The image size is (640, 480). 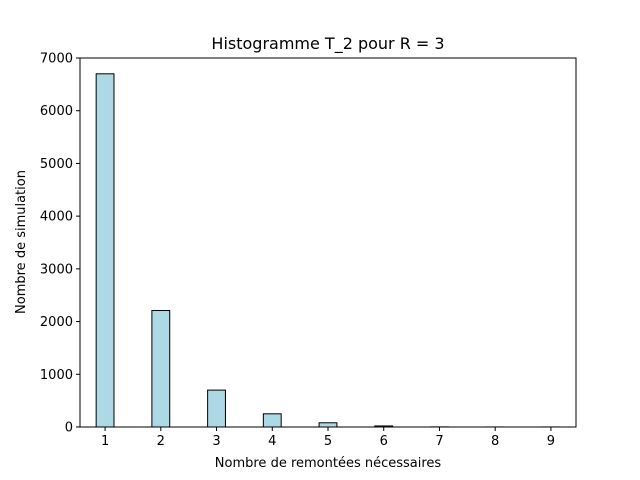 What do you see at coordinates (328, 441) in the screenshot?
I see `x-tick-label: 5` at bounding box center [328, 441].